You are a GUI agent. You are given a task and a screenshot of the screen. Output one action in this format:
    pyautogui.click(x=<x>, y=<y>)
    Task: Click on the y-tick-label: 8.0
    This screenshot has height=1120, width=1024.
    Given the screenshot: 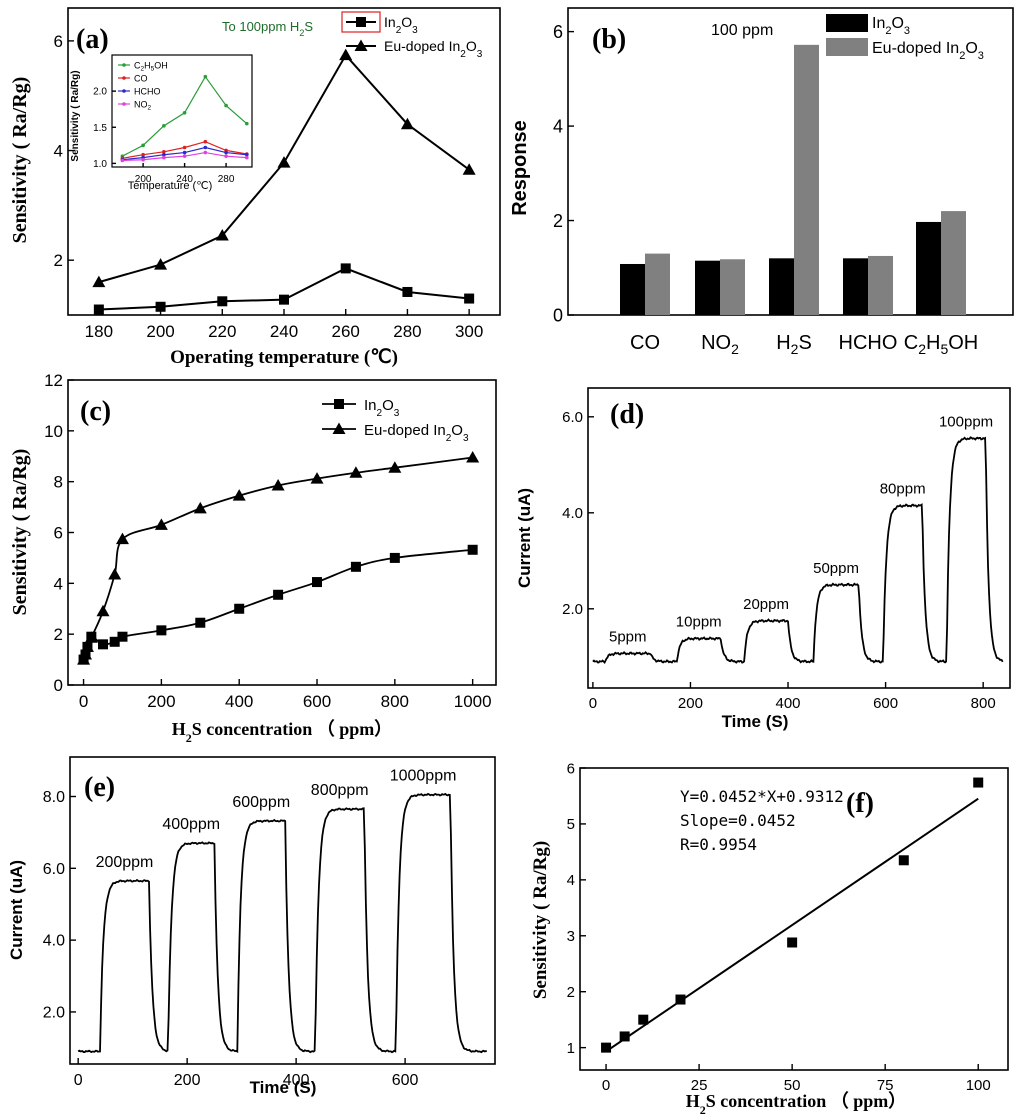 What is the action you would take?
    pyautogui.click(x=54, y=797)
    